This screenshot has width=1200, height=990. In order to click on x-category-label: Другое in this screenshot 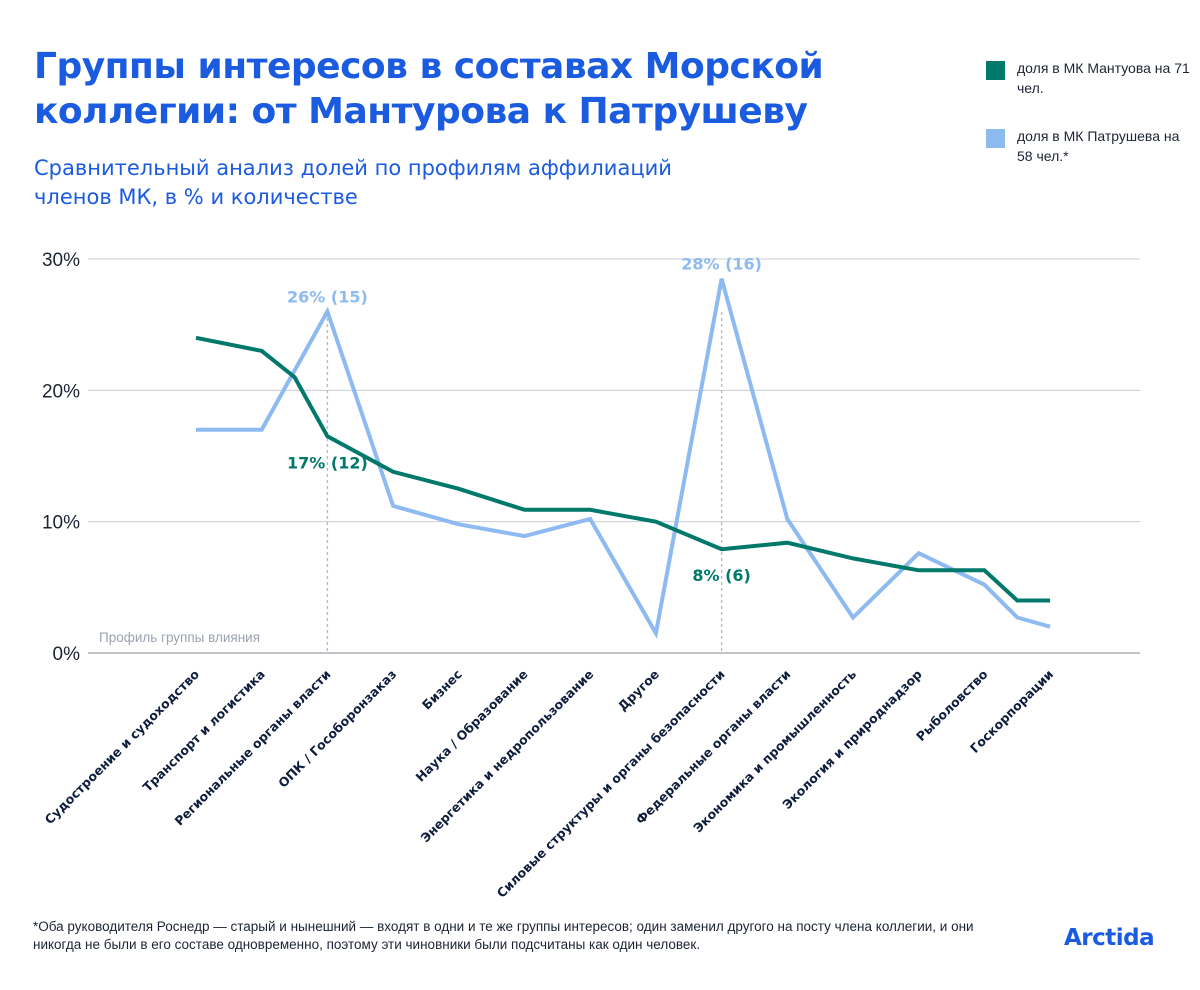, I will do `click(638, 690)`.